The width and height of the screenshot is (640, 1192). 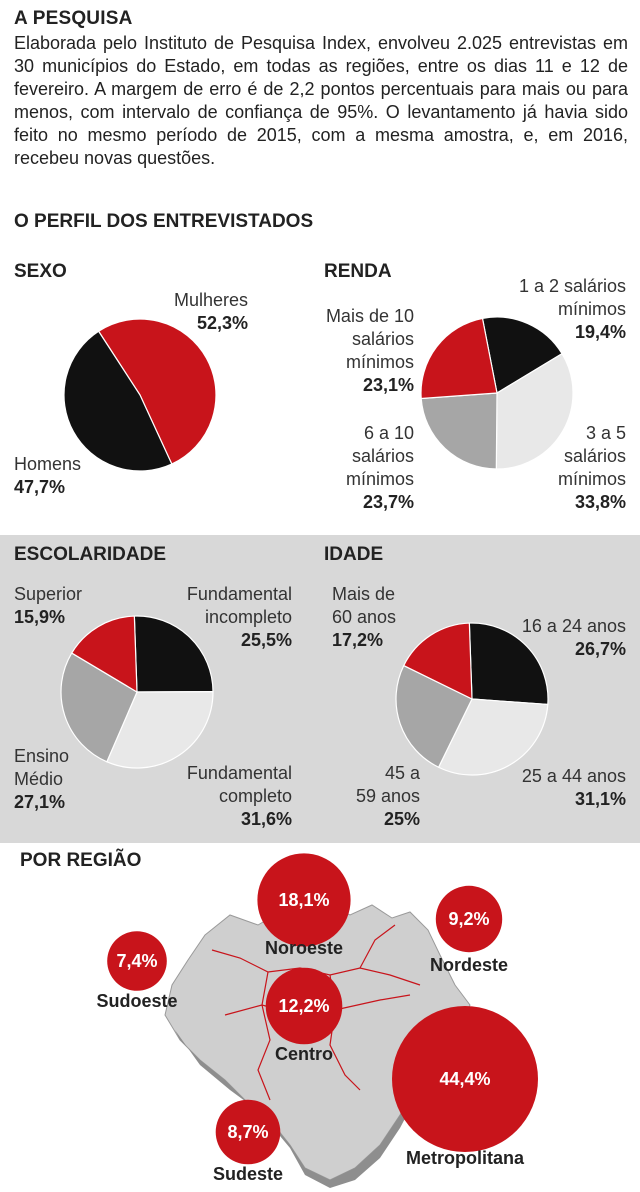 I want to click on intro-title: A PESQUISA, so click(x=73, y=18).